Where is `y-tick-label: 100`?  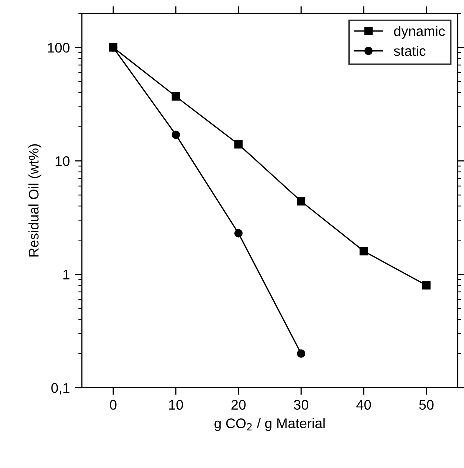 y-tick-label: 100 is located at coordinates (59, 48).